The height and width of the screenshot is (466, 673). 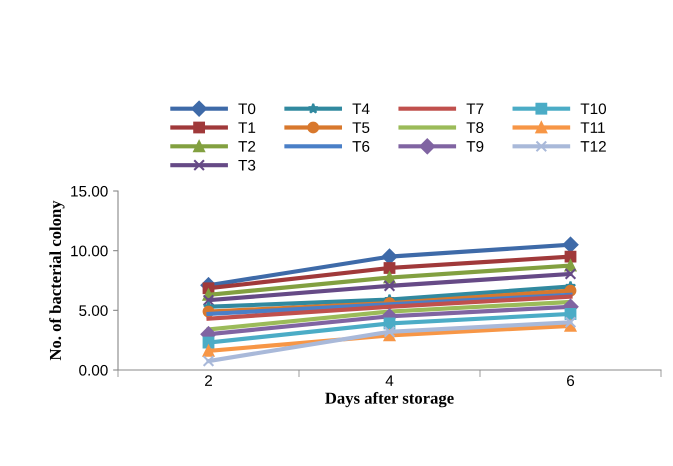 I want to click on legend-label: T0, so click(x=247, y=108).